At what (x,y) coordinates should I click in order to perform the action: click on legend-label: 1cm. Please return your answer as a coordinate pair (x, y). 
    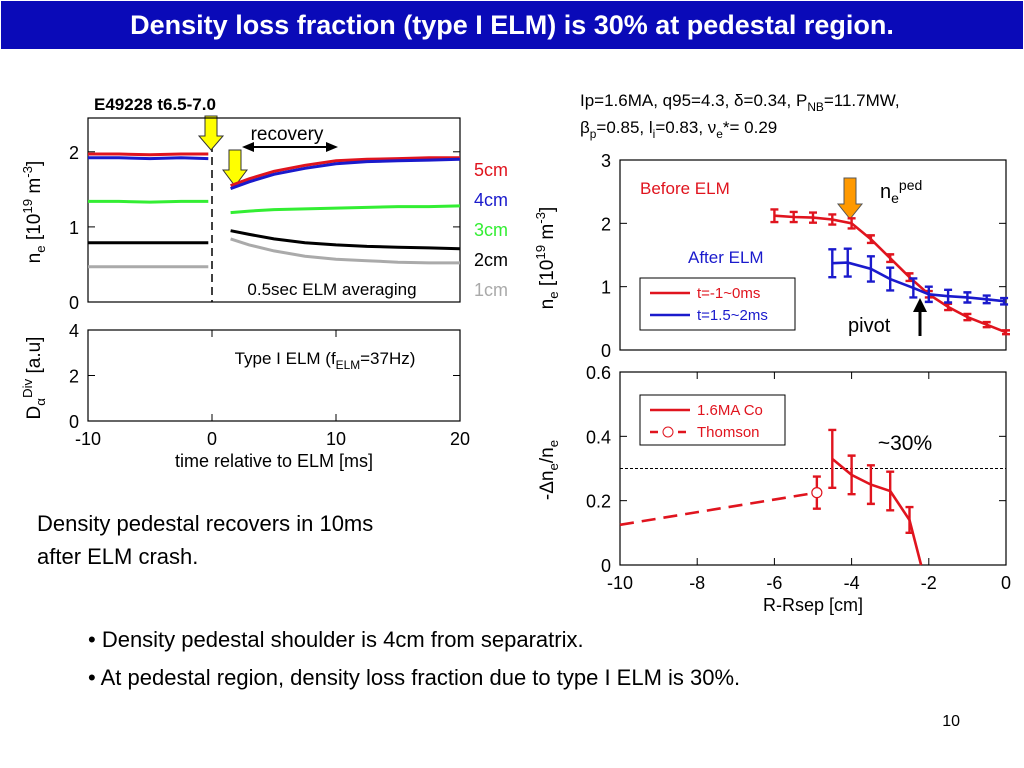
    Looking at the image, I should click on (491, 290).